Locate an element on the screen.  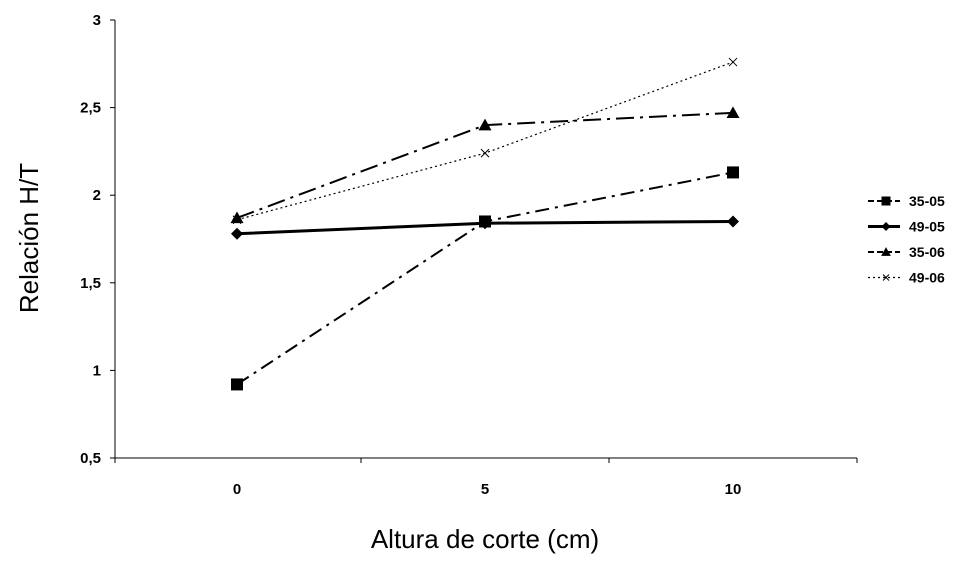
y-tick-label: 1 is located at coordinates (97, 370).